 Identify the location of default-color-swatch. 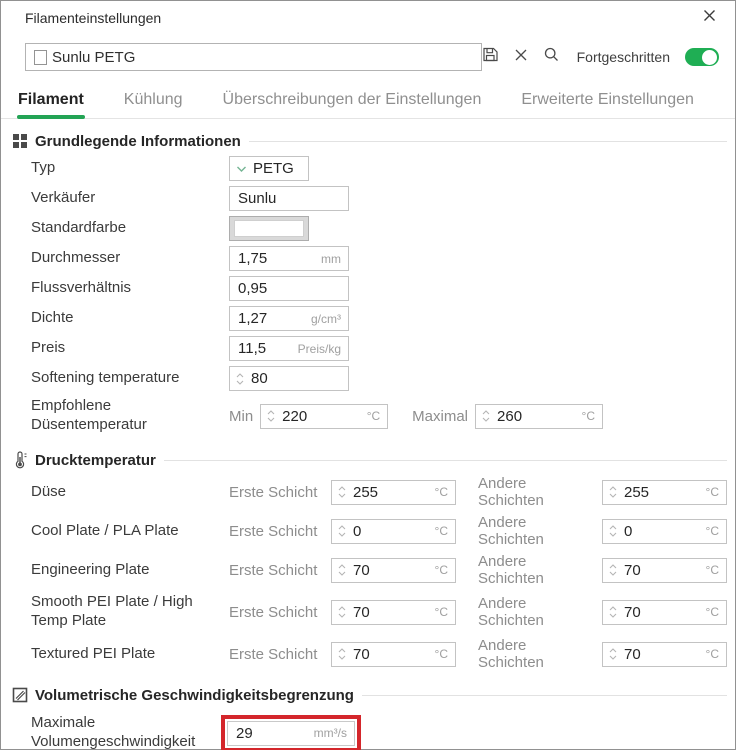
(269, 228).